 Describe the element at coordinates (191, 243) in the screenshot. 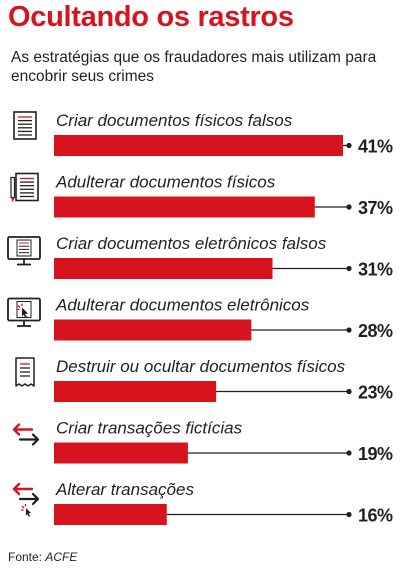

I see `category-label: Criar documentos eletrônicos falsos` at that location.